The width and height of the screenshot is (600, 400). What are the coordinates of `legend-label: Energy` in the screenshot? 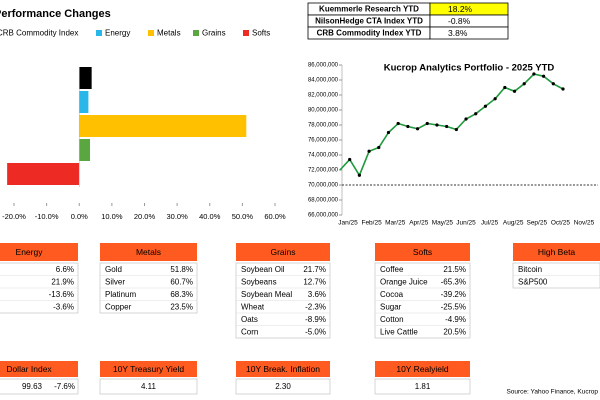 It's located at (117, 33).